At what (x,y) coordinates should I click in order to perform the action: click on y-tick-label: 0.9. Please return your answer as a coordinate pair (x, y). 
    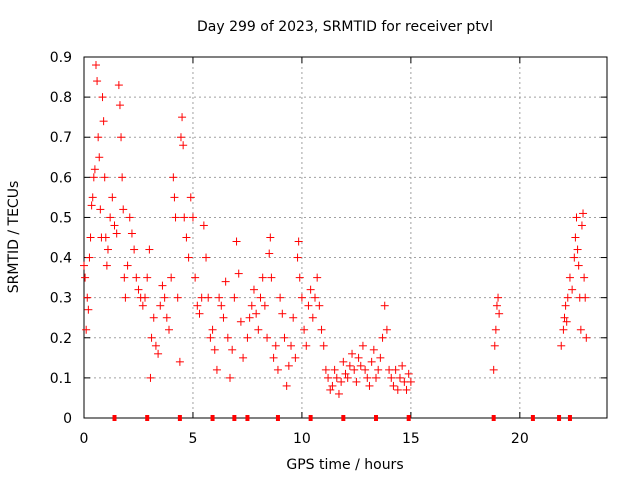
    Looking at the image, I should click on (61, 58).